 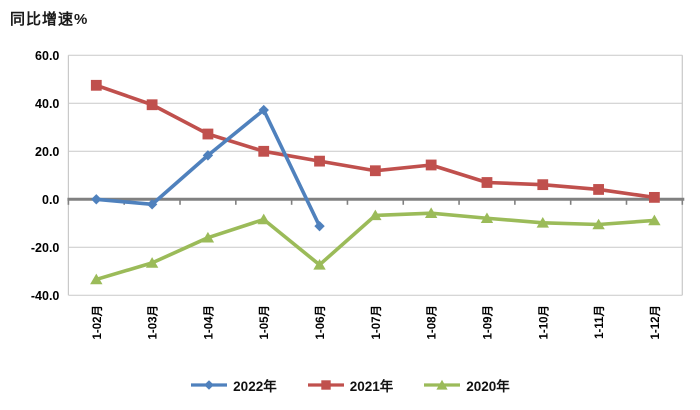 I want to click on legend-label: 2022年, so click(x=255, y=386).